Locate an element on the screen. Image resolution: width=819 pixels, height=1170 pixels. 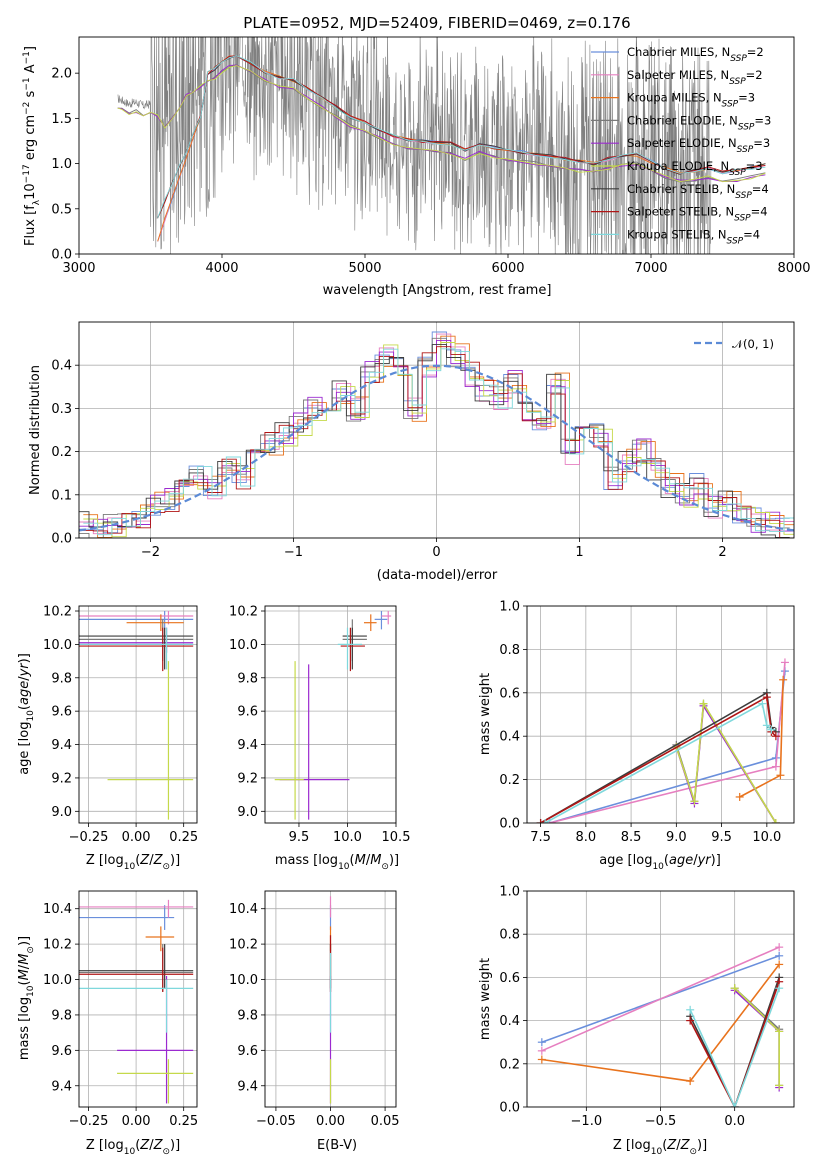
x-tick-label: 0 is located at coordinates (436, 552).